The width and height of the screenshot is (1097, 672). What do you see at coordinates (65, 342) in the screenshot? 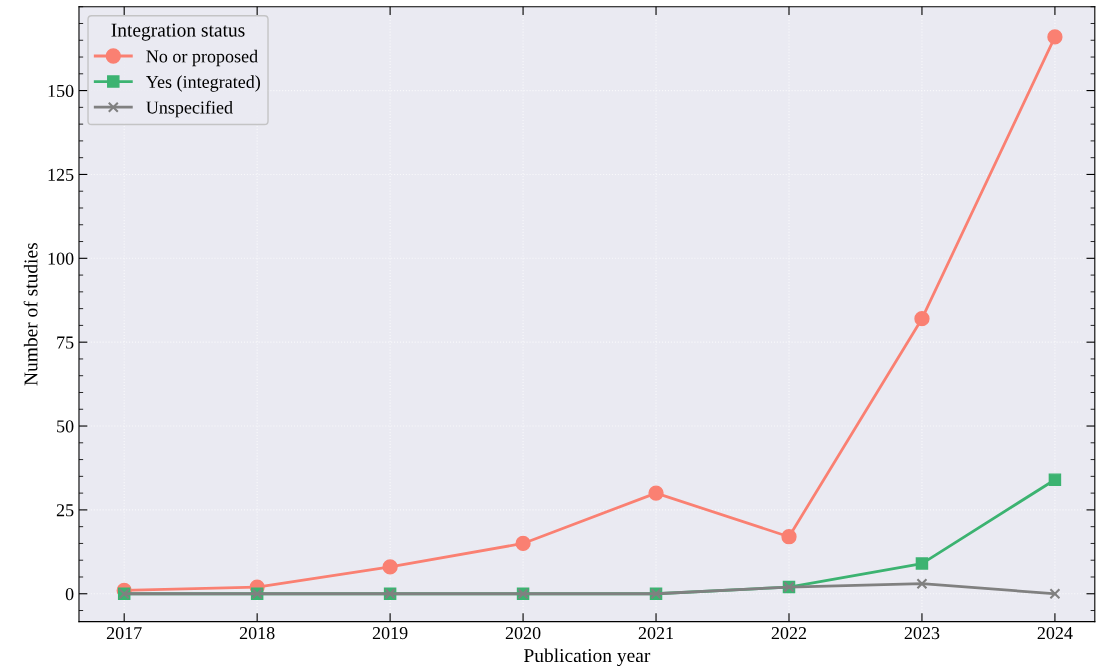
I see `y-tick-label: 75` at bounding box center [65, 342].